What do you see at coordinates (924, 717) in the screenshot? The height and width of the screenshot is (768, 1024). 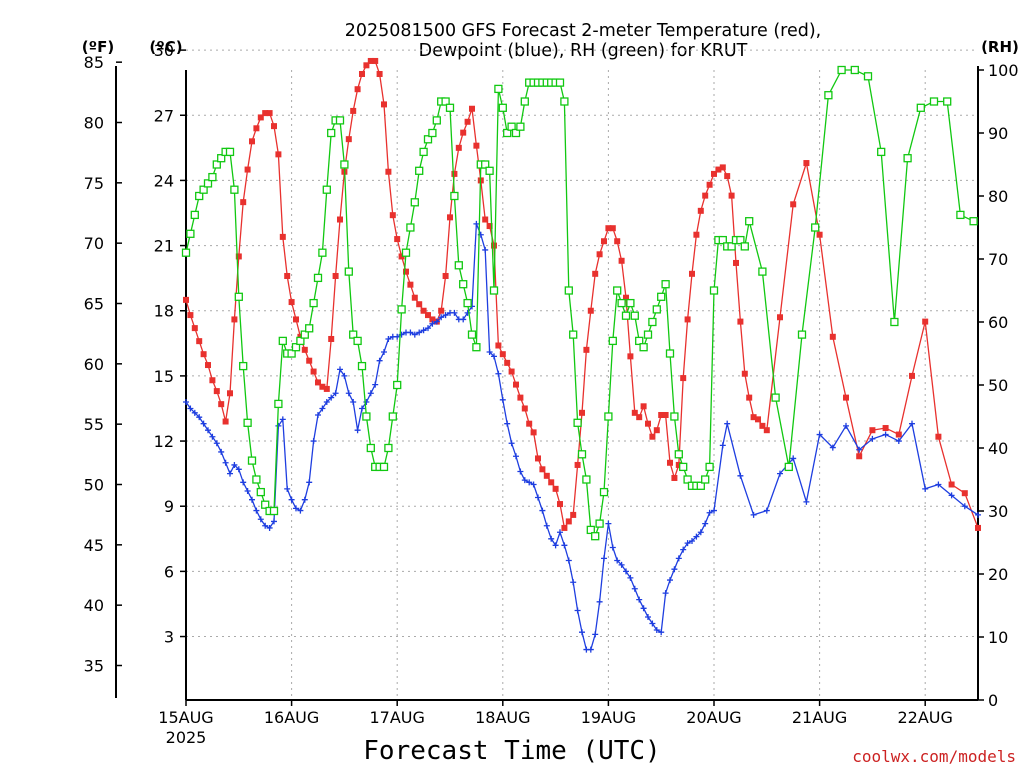 I see `x-tick-label: 22AUG` at bounding box center [924, 717].